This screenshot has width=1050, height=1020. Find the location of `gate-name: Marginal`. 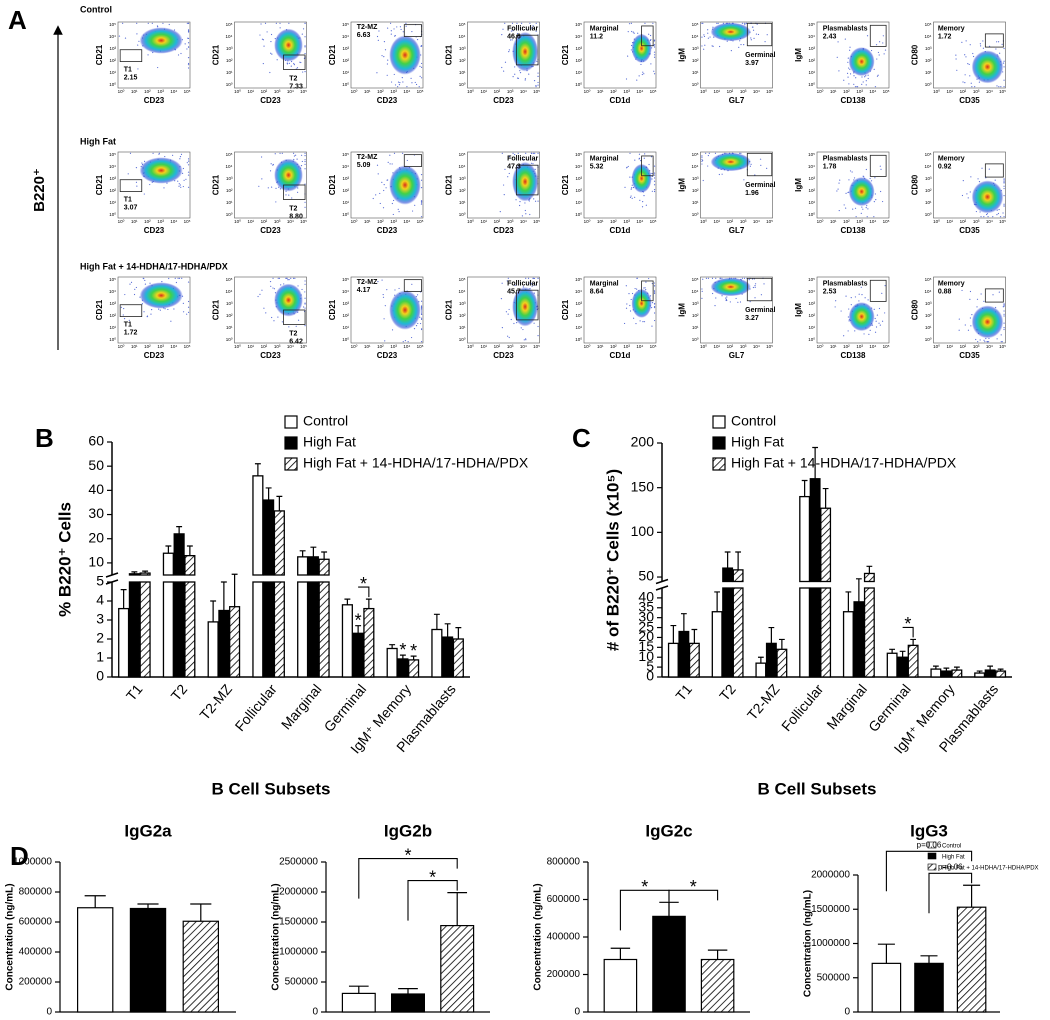

gate-name: Marginal is located at coordinates (604, 28).